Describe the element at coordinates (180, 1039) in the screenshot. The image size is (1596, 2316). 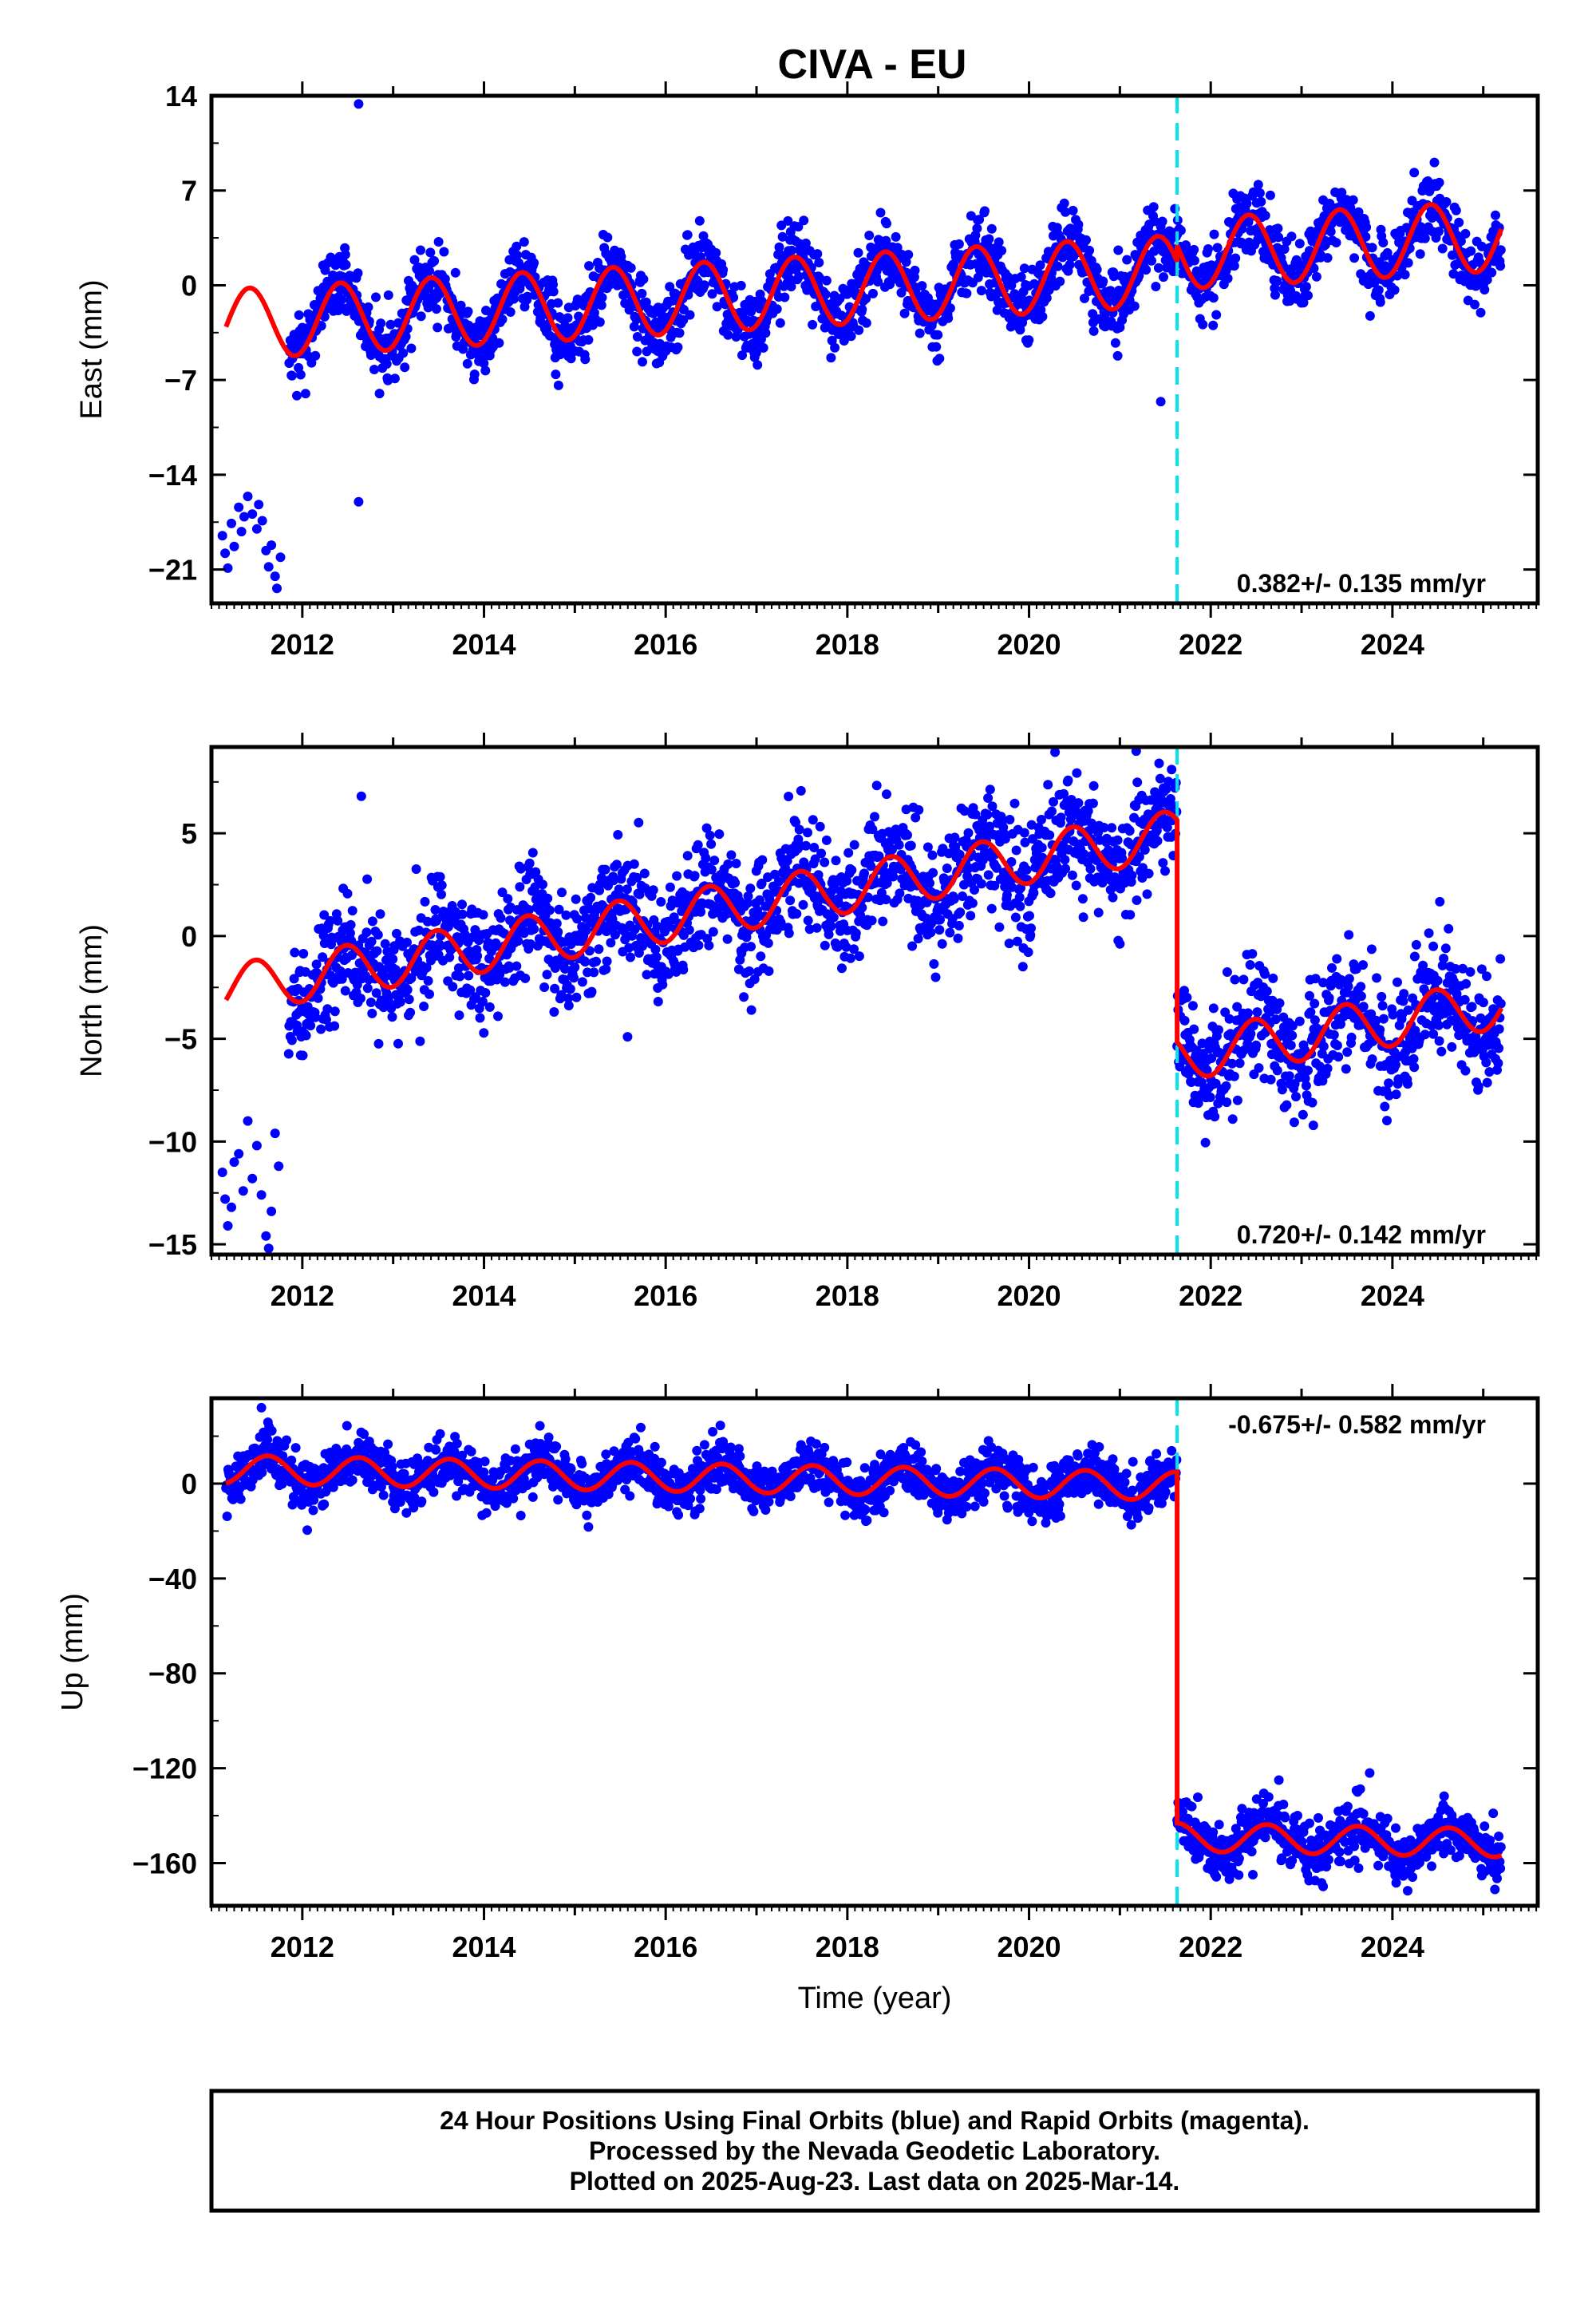
I see `north-y-tick-label: −5` at that location.